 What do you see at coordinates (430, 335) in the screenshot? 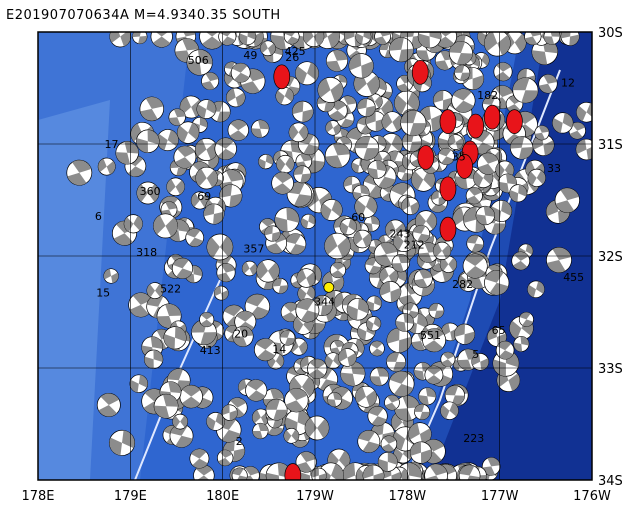
I see `event-number-label: 551` at bounding box center [430, 335].